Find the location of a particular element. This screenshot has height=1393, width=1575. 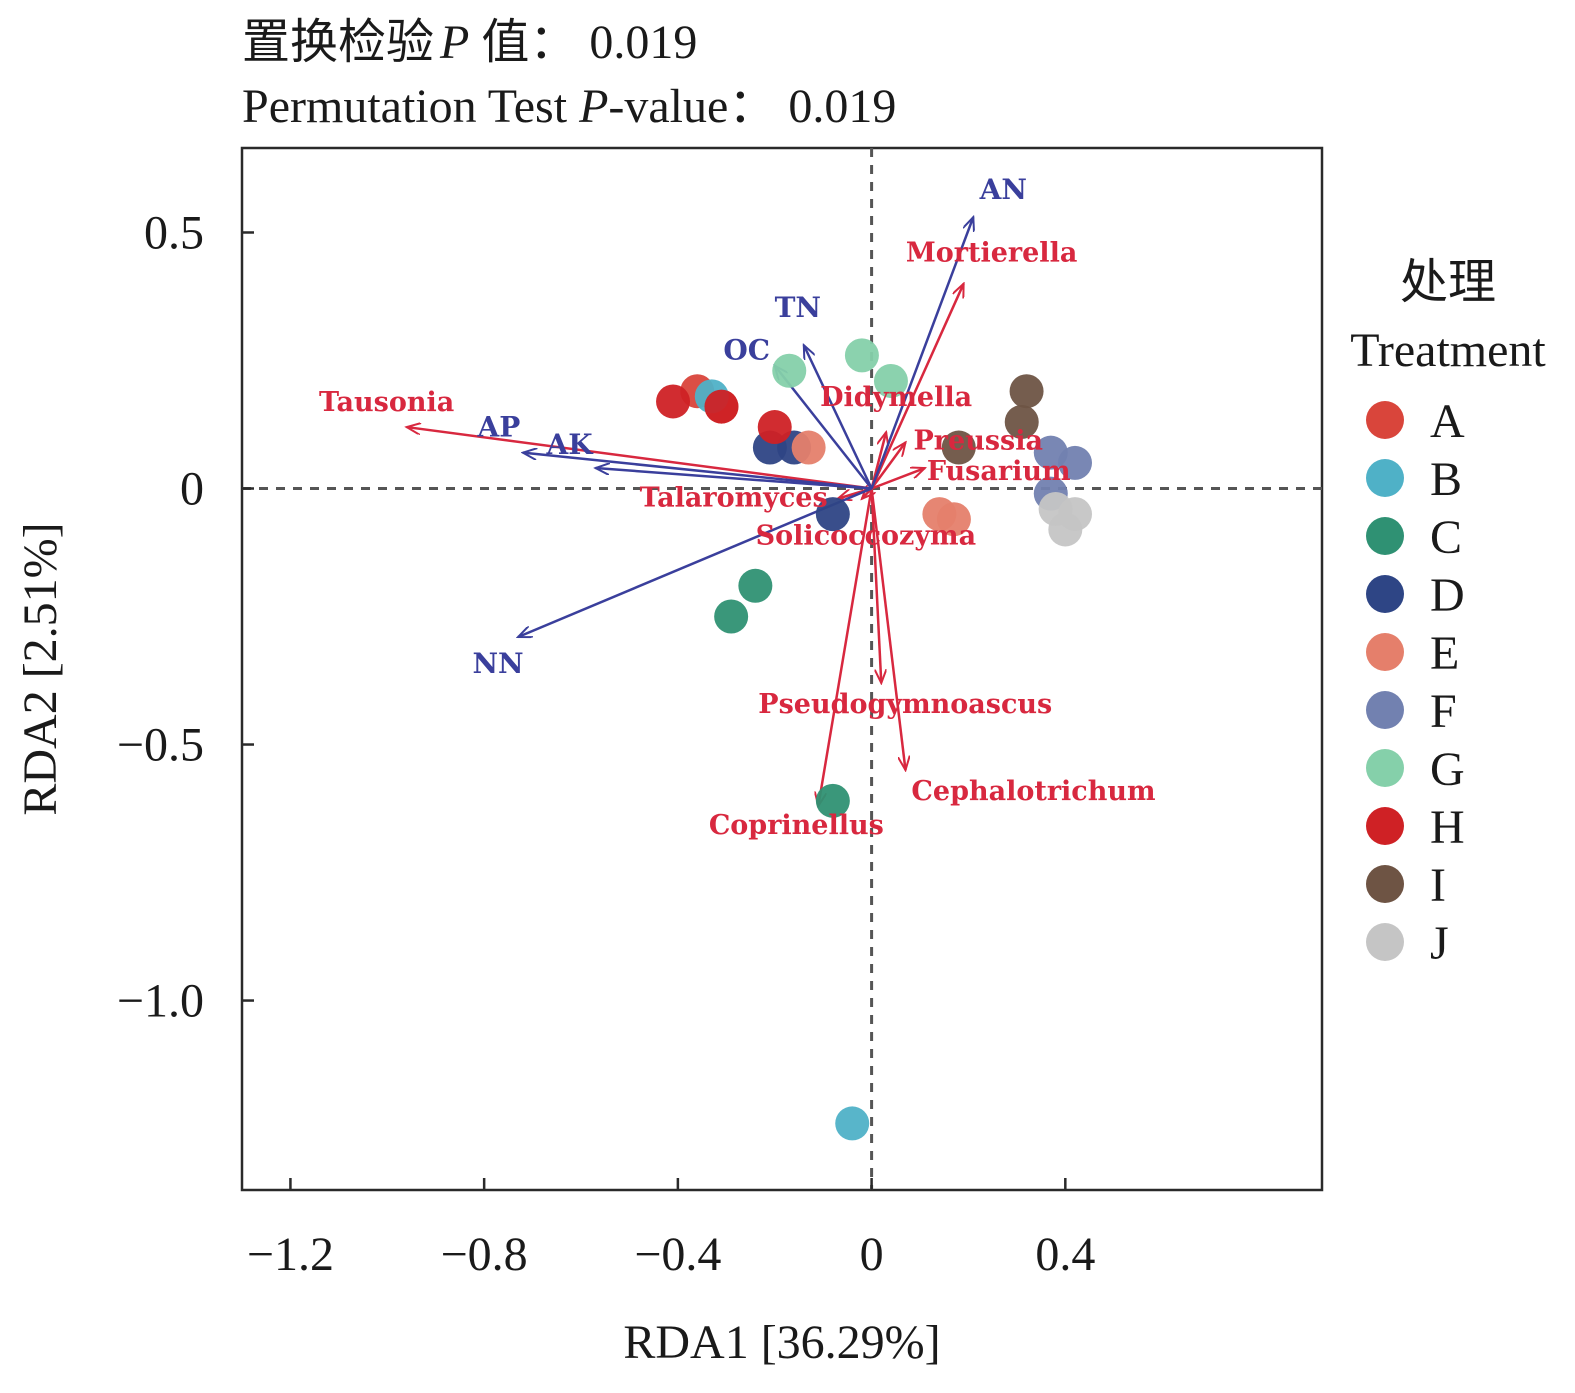

legend-label-F: F is located at coordinates (1443, 711).